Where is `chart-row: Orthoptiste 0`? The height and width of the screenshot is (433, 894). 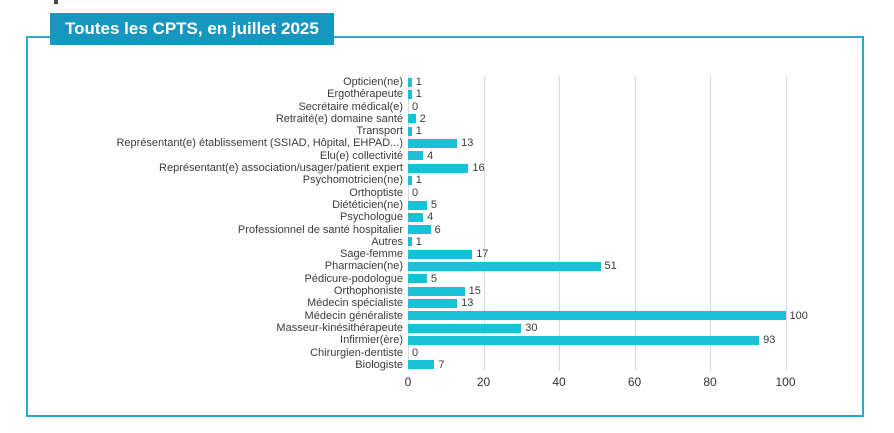
chart-row: Orthoptiste 0 is located at coordinates (444, 193).